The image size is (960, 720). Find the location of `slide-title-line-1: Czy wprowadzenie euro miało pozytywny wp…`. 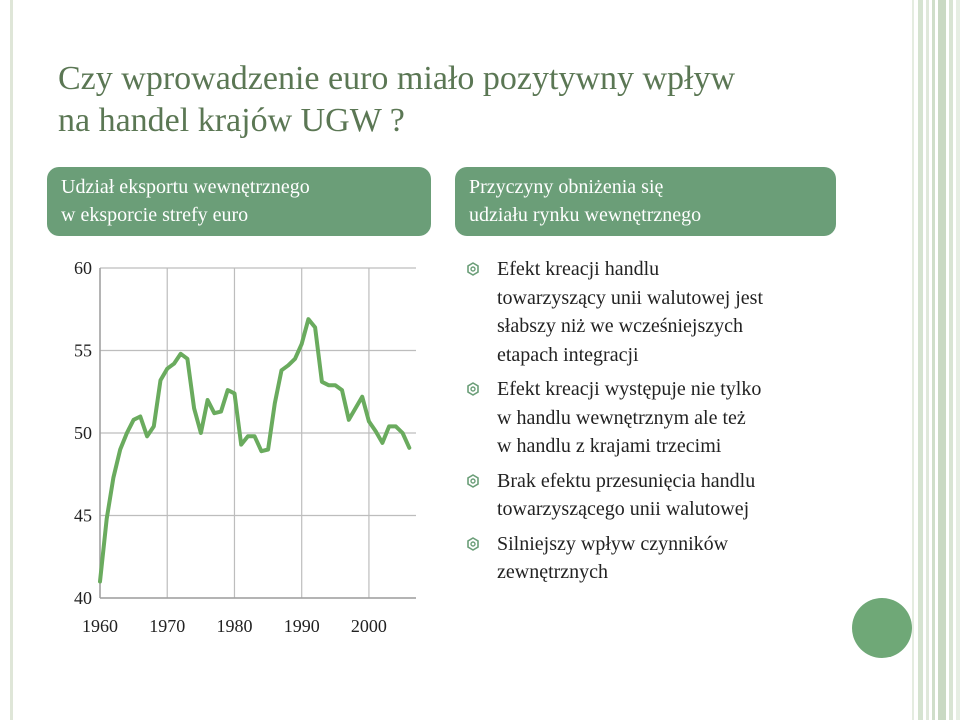

slide-title-line-1: Czy wprowadzenie euro miało pozytywny wp… is located at coordinates (396, 78).